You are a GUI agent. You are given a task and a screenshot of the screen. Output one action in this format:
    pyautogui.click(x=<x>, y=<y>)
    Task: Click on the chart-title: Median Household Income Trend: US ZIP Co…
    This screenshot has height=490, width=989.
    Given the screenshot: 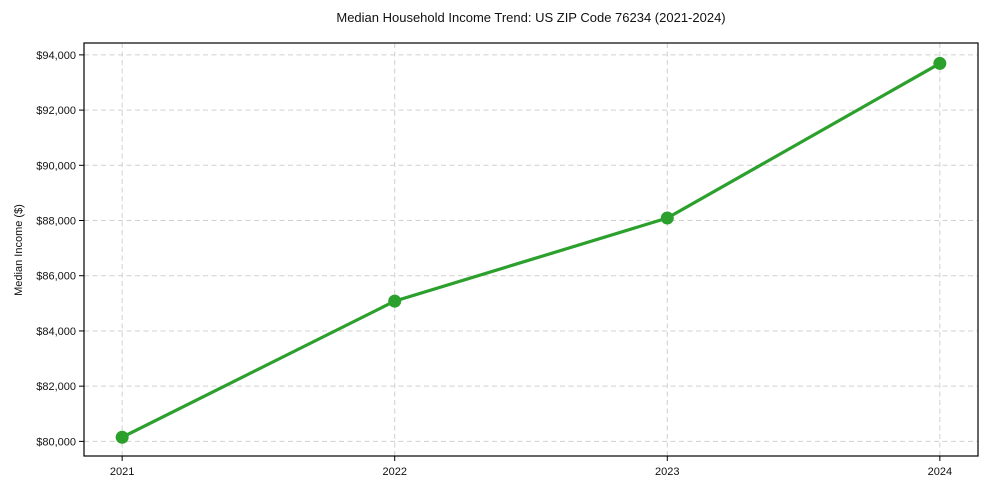 What is the action you would take?
    pyautogui.click(x=530, y=17)
    